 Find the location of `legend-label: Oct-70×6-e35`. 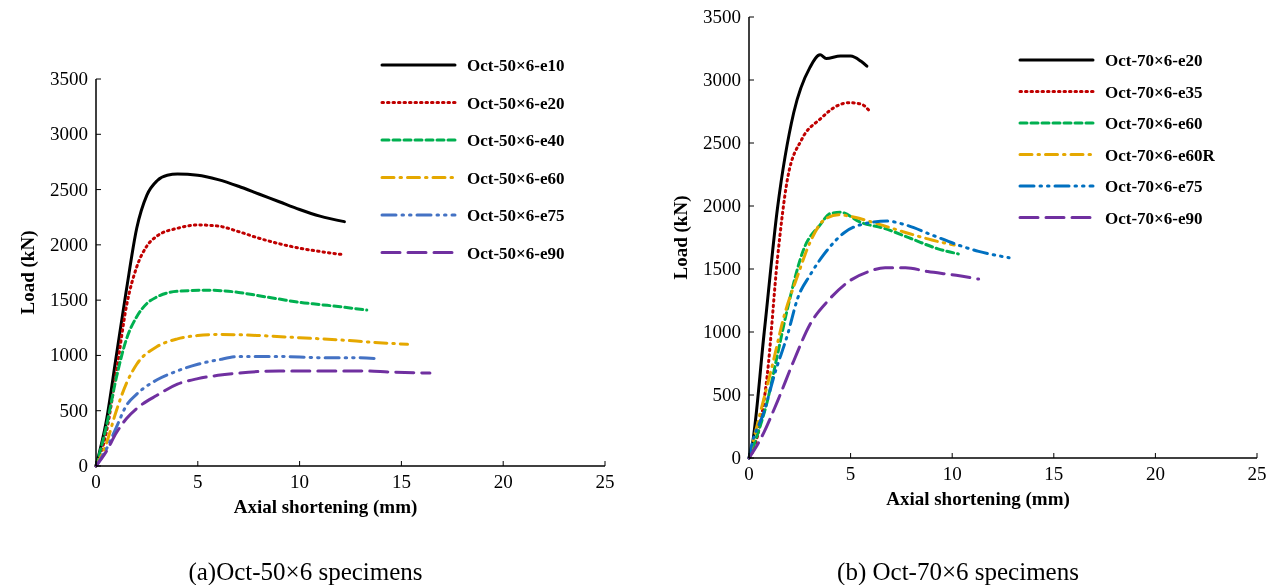

legend-label: Oct-70×6-e35 is located at coordinates (1154, 92).